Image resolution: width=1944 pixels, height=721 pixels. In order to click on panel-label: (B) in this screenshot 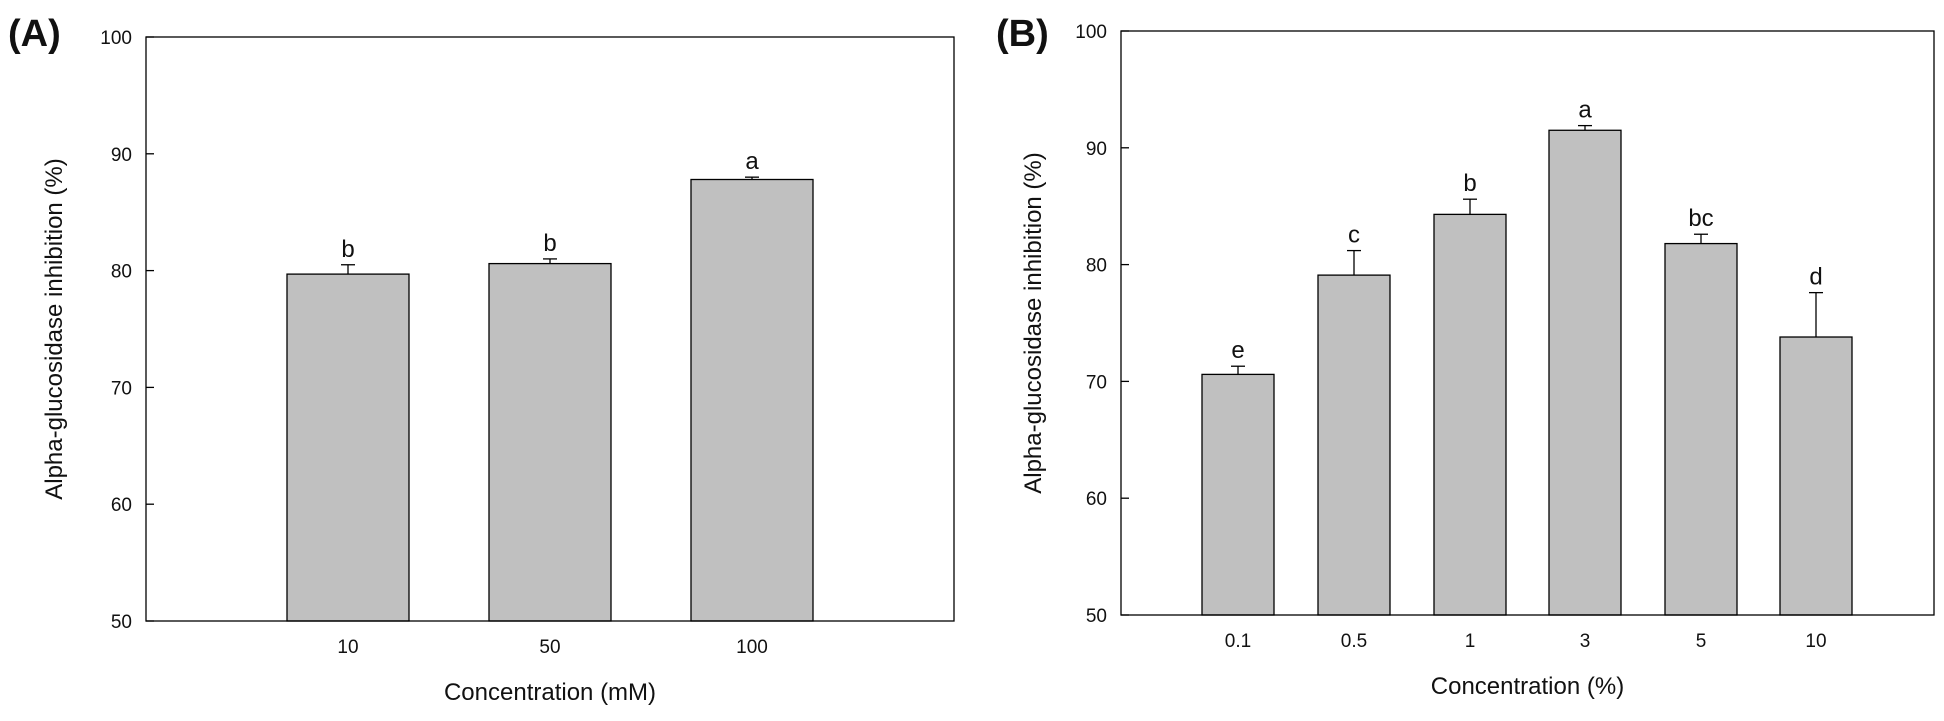, I will do `click(1022, 34)`.